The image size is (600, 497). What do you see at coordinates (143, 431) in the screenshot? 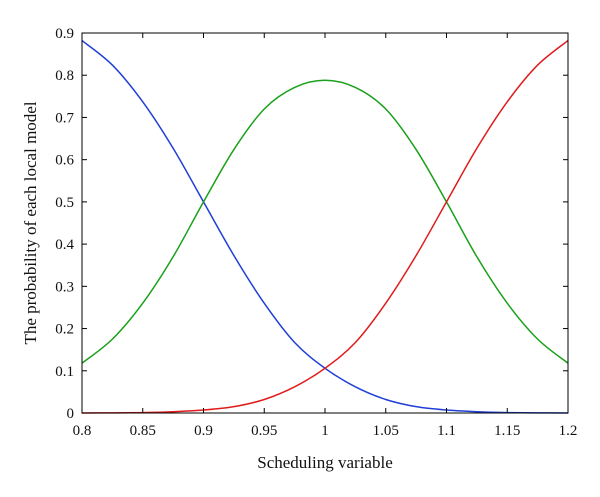
I see `x-tick-label: 0.85` at bounding box center [143, 431].